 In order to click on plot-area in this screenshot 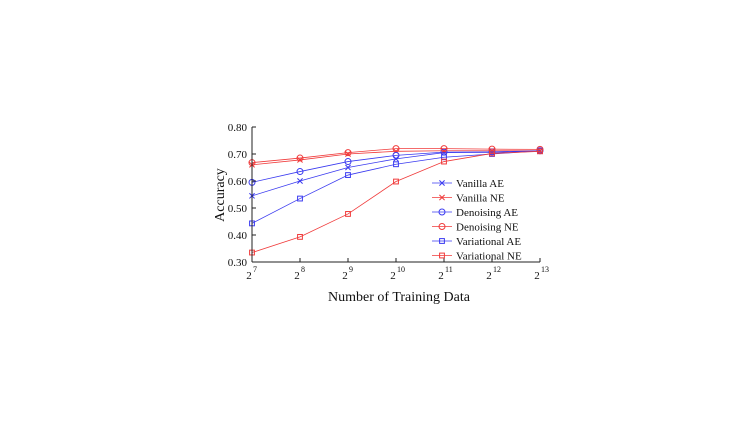, I will do `click(396, 200)`.